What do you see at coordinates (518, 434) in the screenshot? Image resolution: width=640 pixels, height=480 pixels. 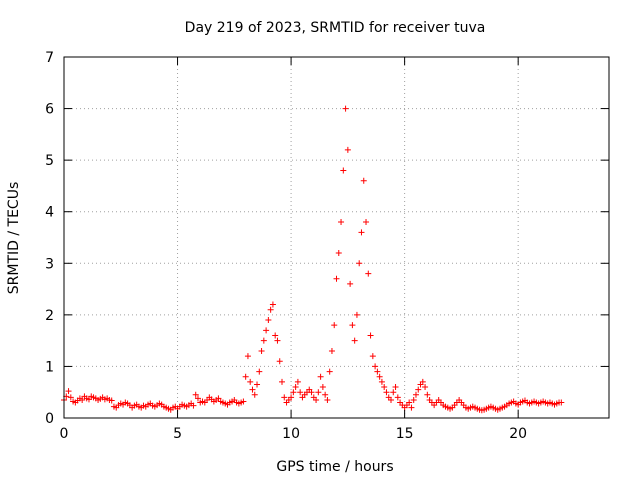 I see `x-tick-label: 20` at bounding box center [518, 434].